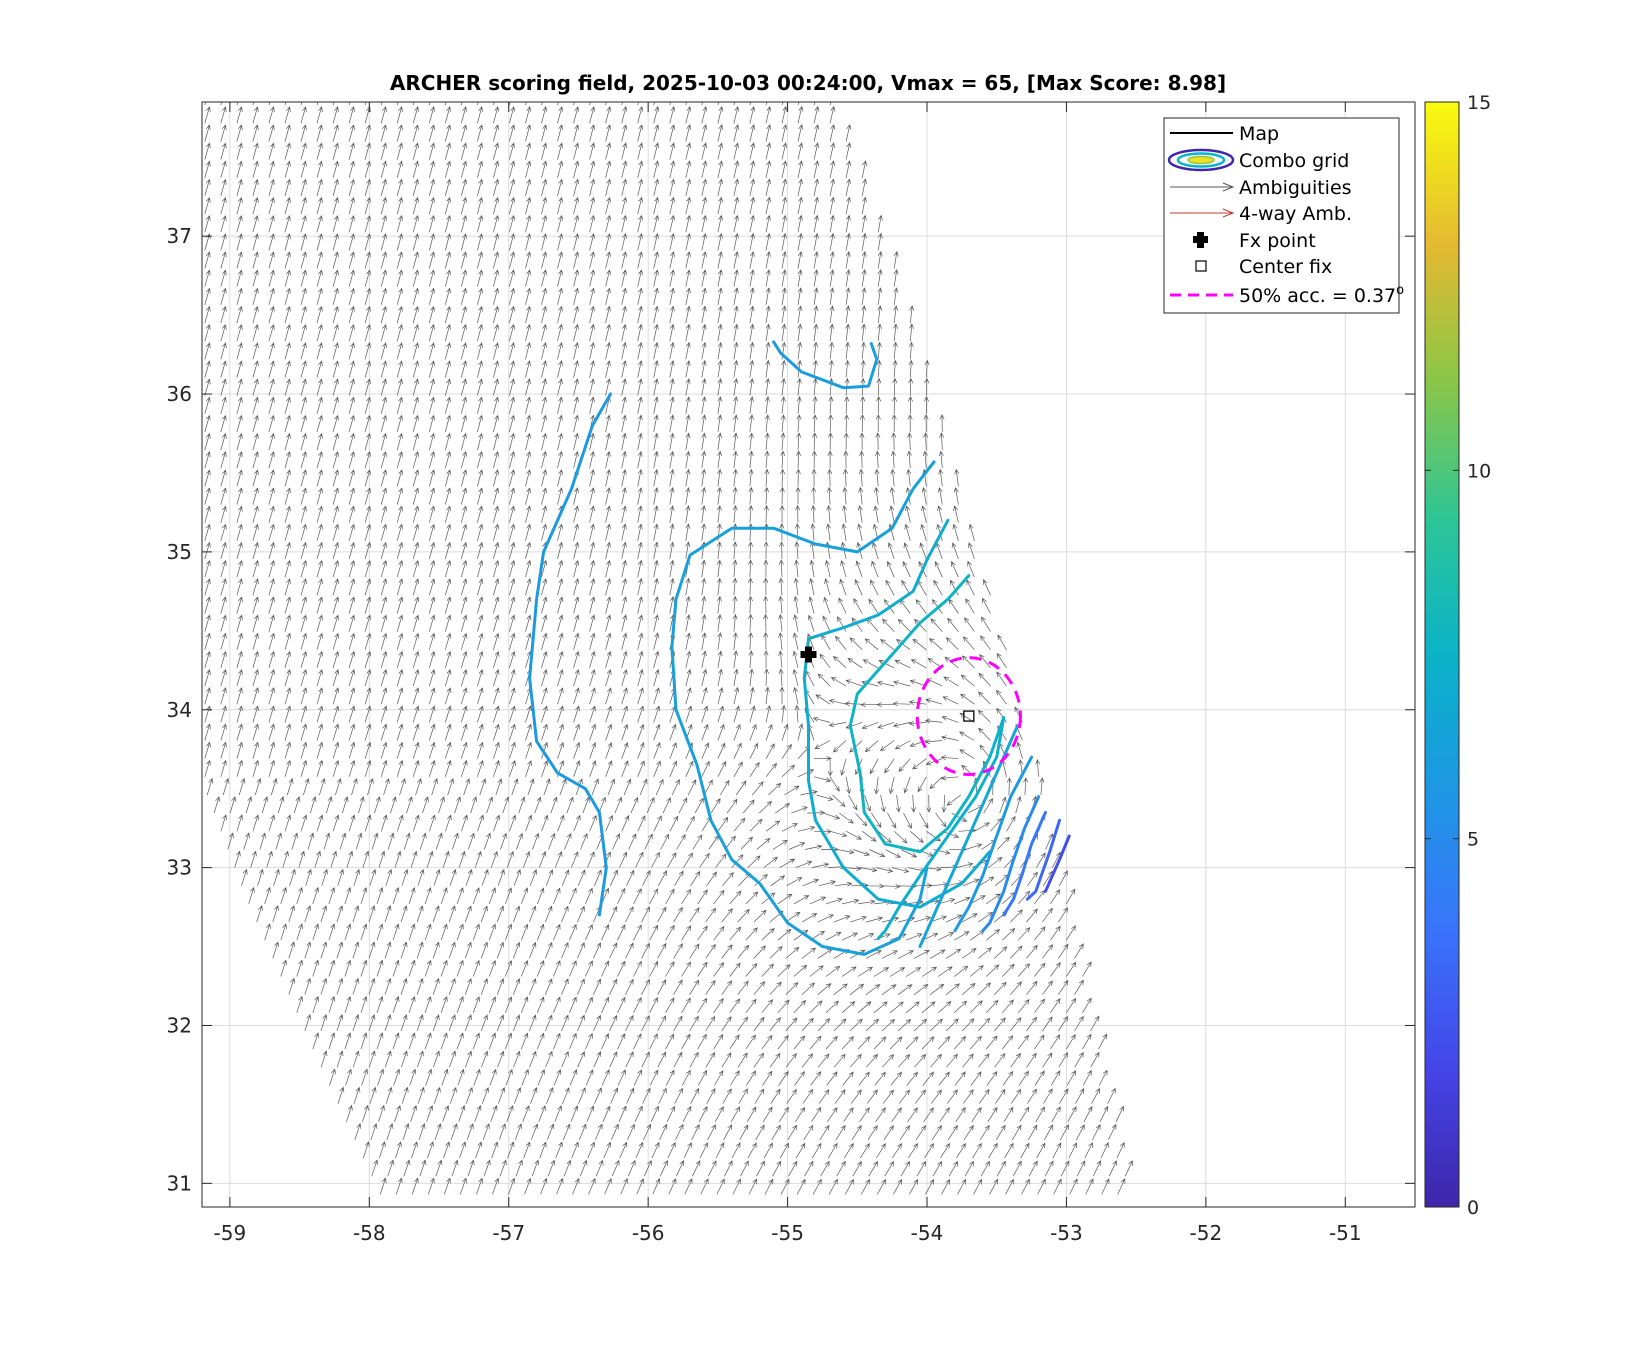 This screenshot has height=1350, width=1646. Describe the element at coordinates (179, 236) in the screenshot. I see `y-tick-label: 37` at that location.